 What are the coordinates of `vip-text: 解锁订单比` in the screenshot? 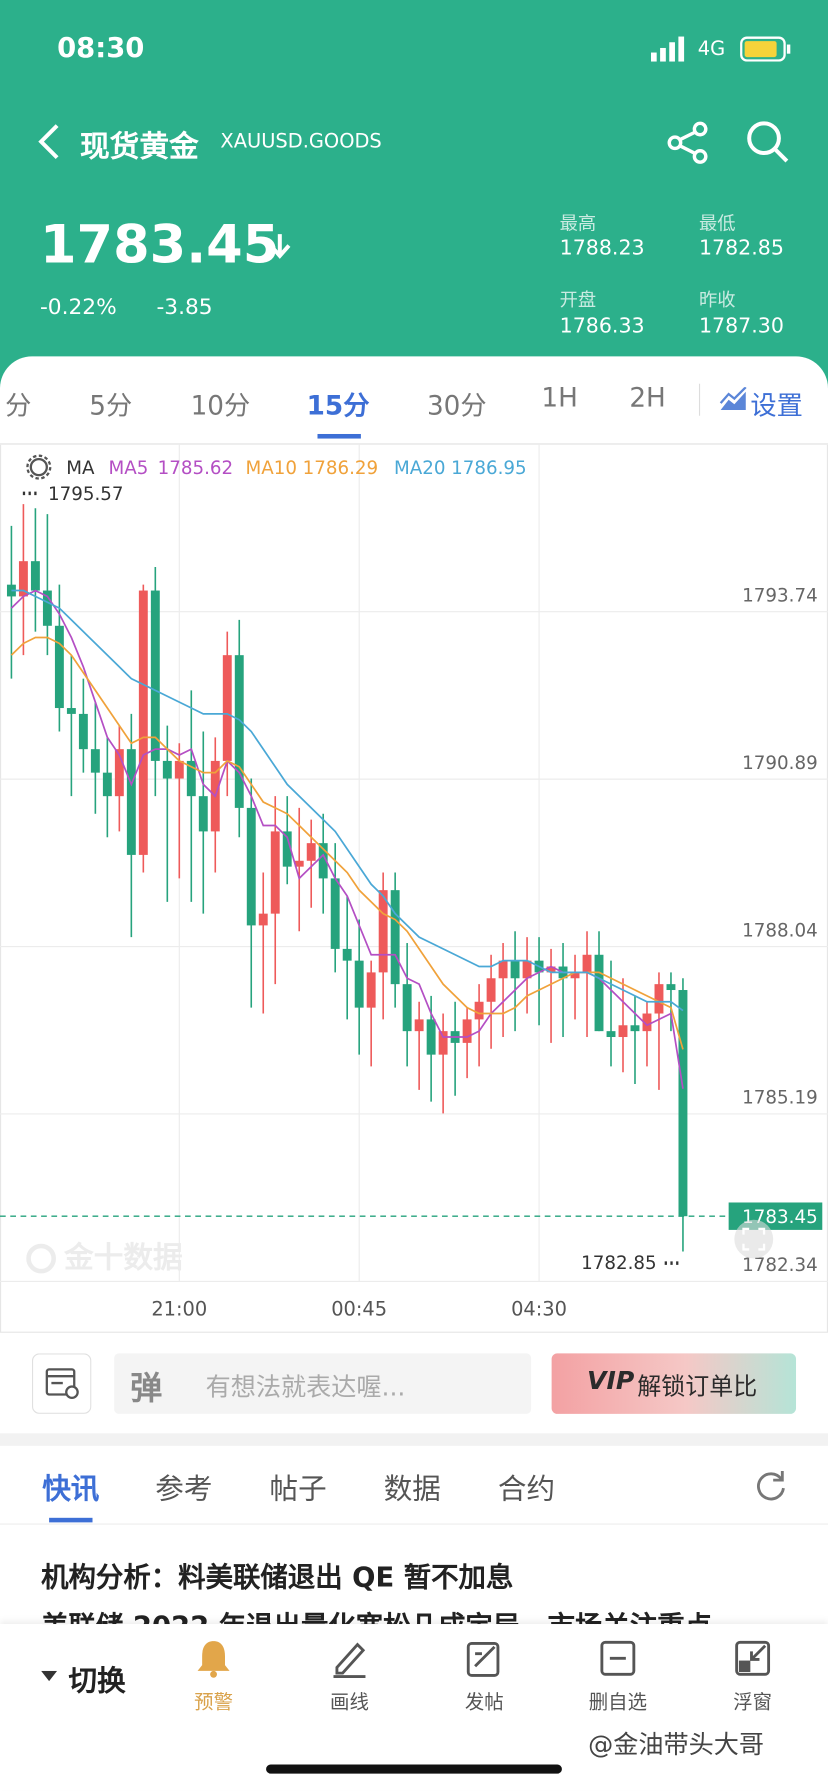 It's located at (697, 1386).